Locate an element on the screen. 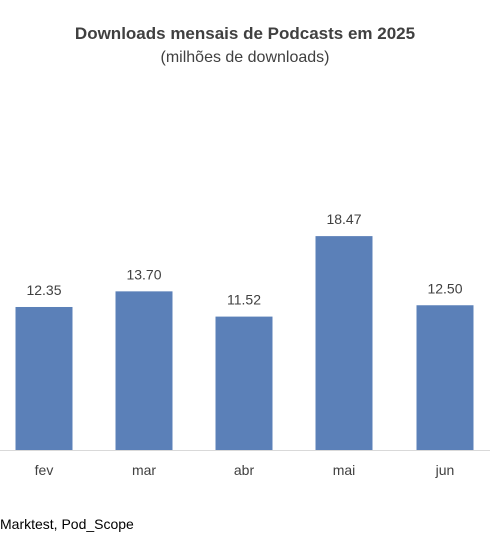  data-label-mai: 18.47 is located at coordinates (343, 219).